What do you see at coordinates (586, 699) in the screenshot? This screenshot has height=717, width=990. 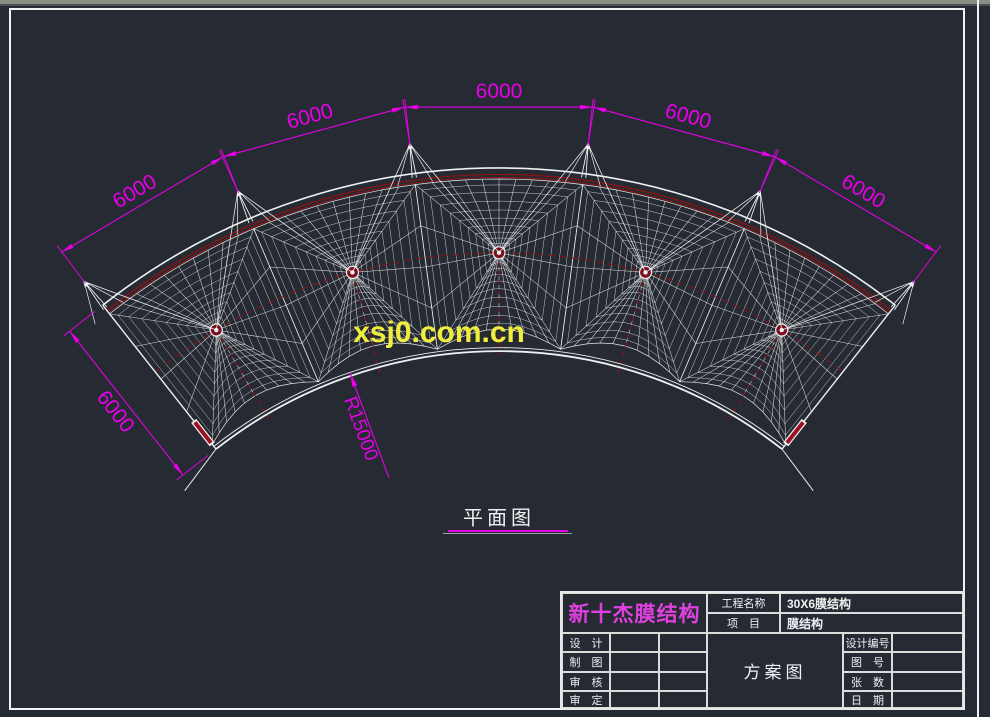 I see `approver-label: 审 定` at bounding box center [586, 699].